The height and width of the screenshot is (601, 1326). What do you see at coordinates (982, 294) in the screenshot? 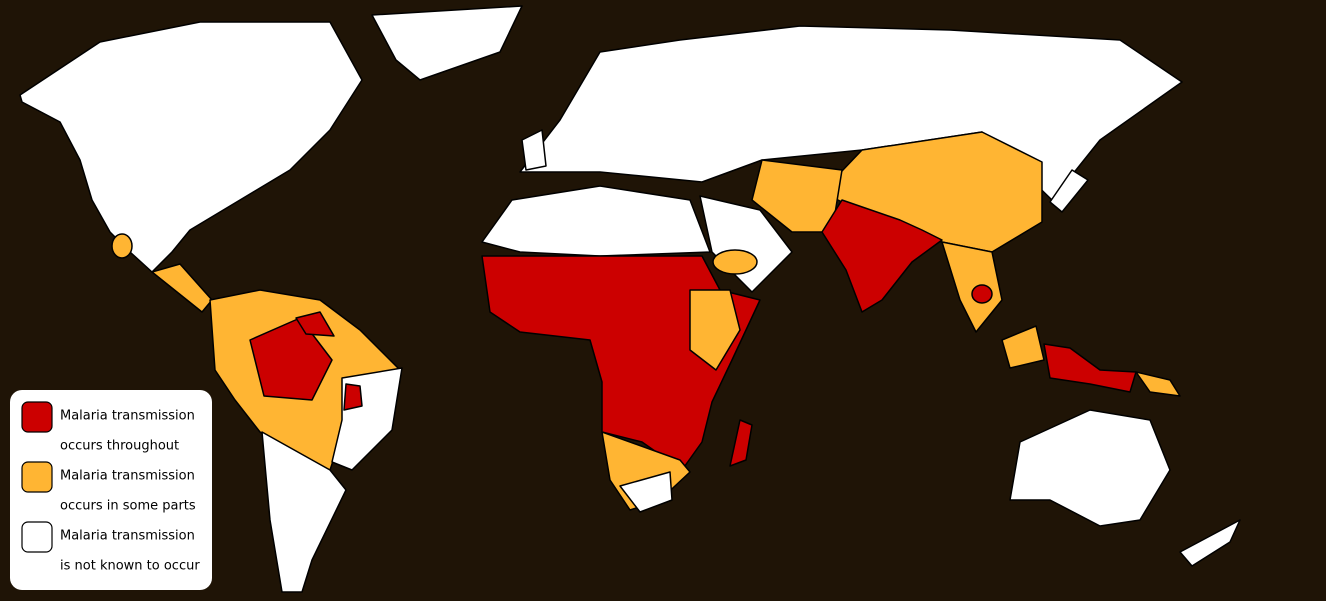
I see `cambodia` at bounding box center [982, 294].